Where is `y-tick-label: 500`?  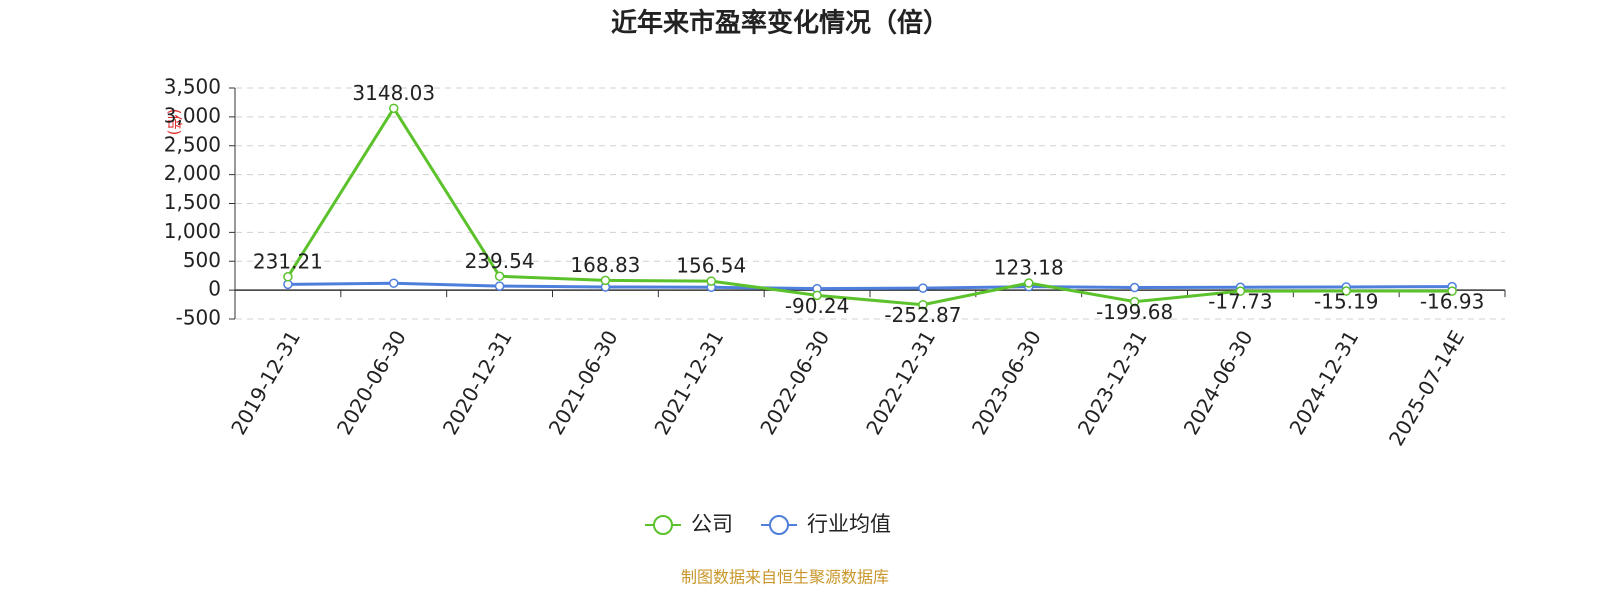 y-tick-label: 500 is located at coordinates (202, 260).